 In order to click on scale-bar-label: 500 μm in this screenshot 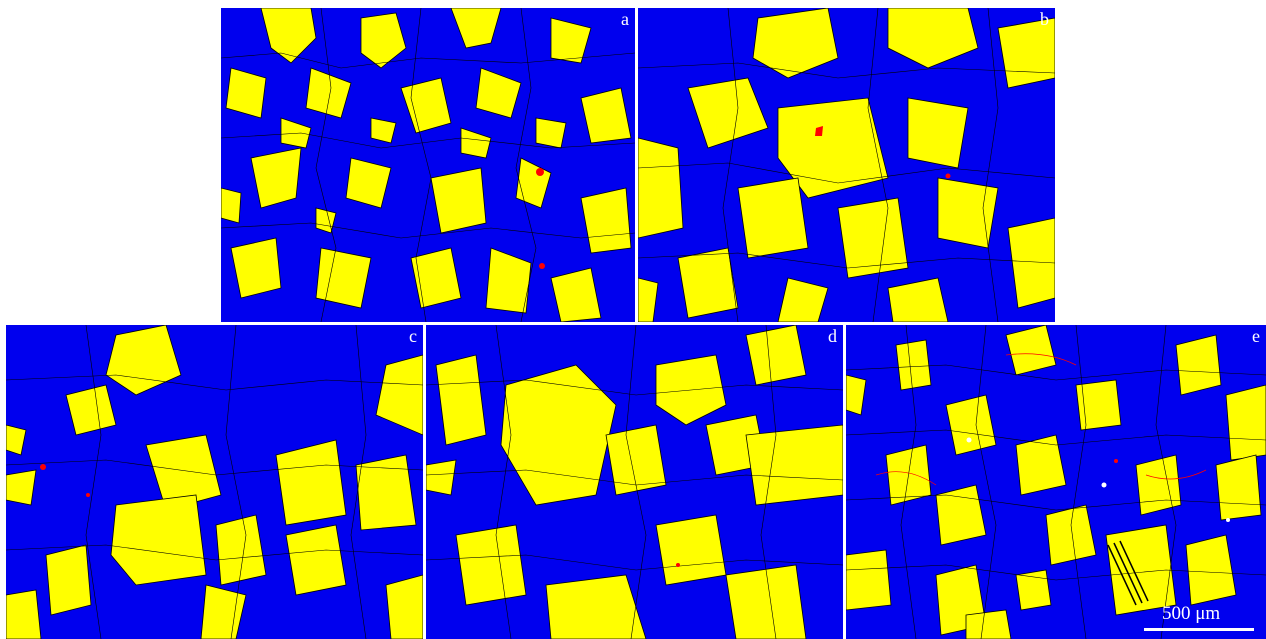, I will do `click(1191, 613)`.